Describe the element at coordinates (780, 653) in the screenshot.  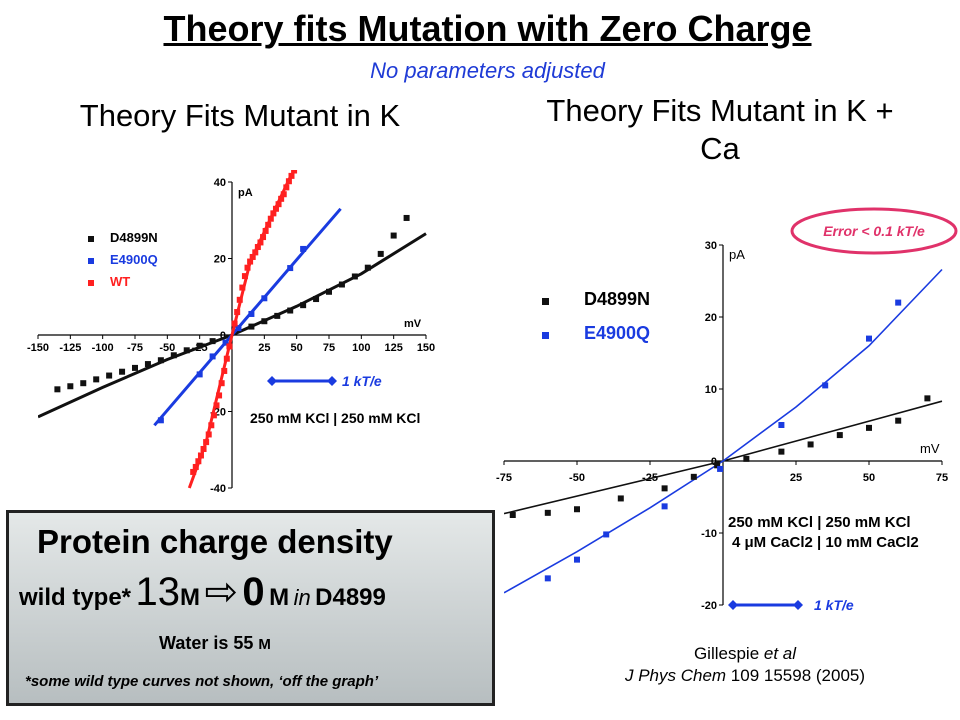
I see `citation-et-al: et al` at that location.